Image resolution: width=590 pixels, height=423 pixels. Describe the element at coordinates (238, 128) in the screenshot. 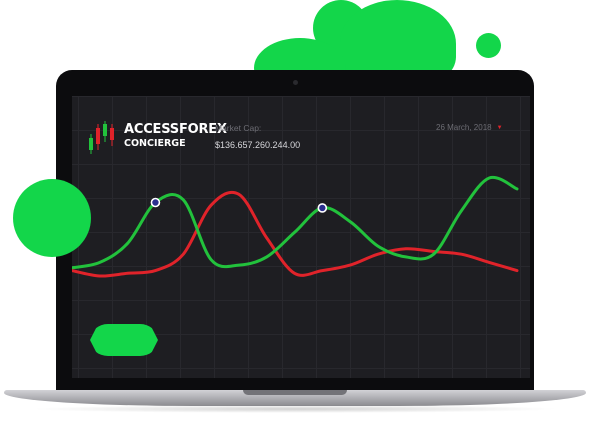

I see `market-cap-label: Market Cap:` at that location.